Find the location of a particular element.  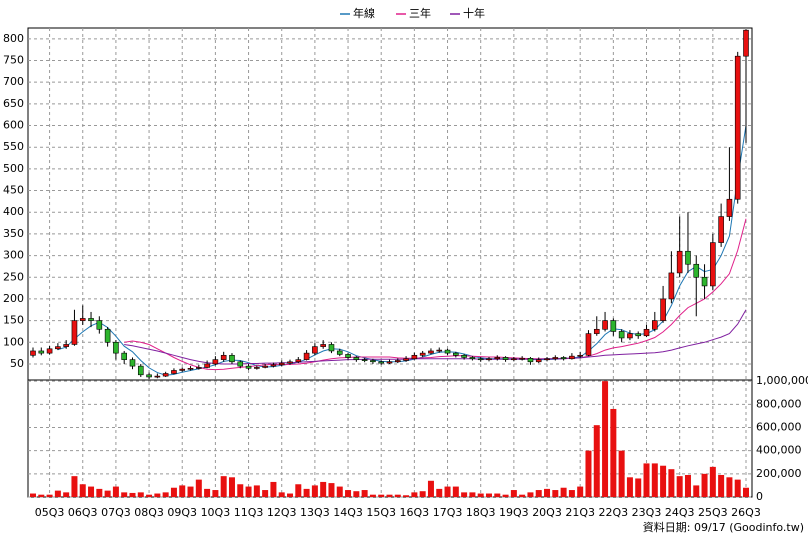

x-tick-label: 23Q3 is located at coordinates (647, 512).